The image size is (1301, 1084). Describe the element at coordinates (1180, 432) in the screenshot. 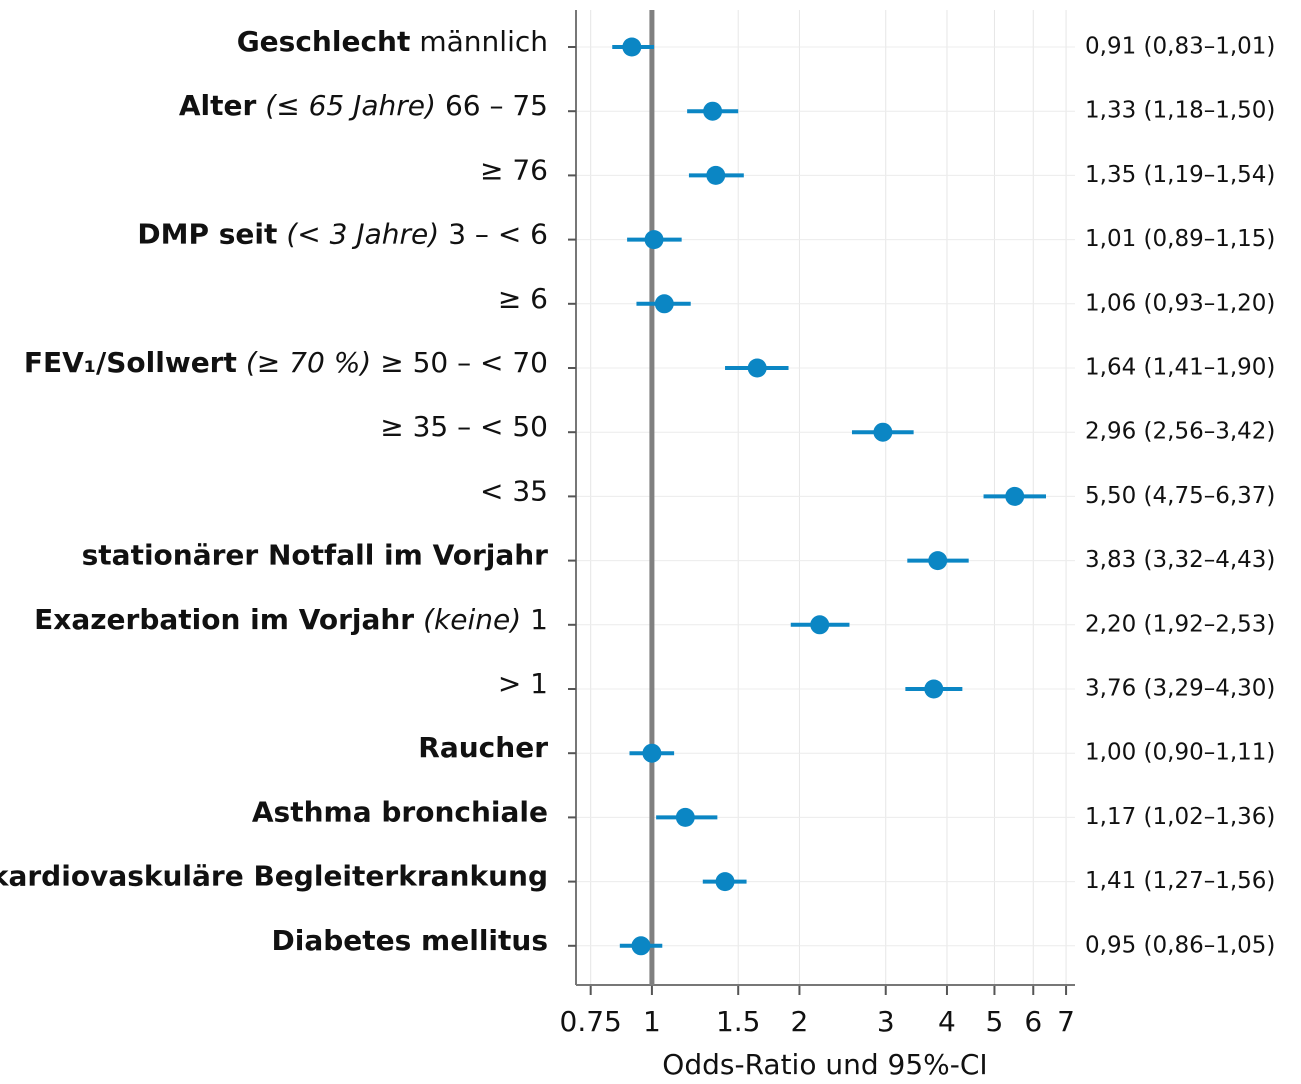

I see `value-label: 2,96 (2,56–3,42)` at that location.